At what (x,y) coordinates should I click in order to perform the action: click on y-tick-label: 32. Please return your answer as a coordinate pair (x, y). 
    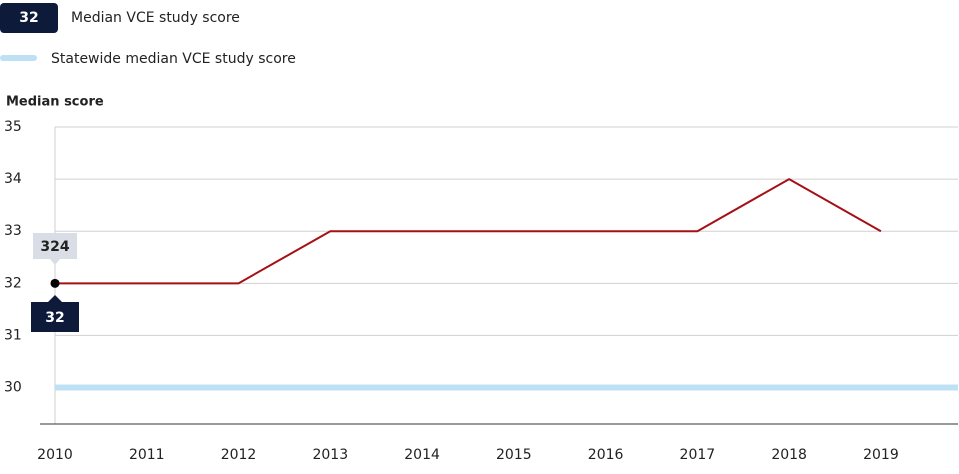
    Looking at the image, I should click on (13, 283).